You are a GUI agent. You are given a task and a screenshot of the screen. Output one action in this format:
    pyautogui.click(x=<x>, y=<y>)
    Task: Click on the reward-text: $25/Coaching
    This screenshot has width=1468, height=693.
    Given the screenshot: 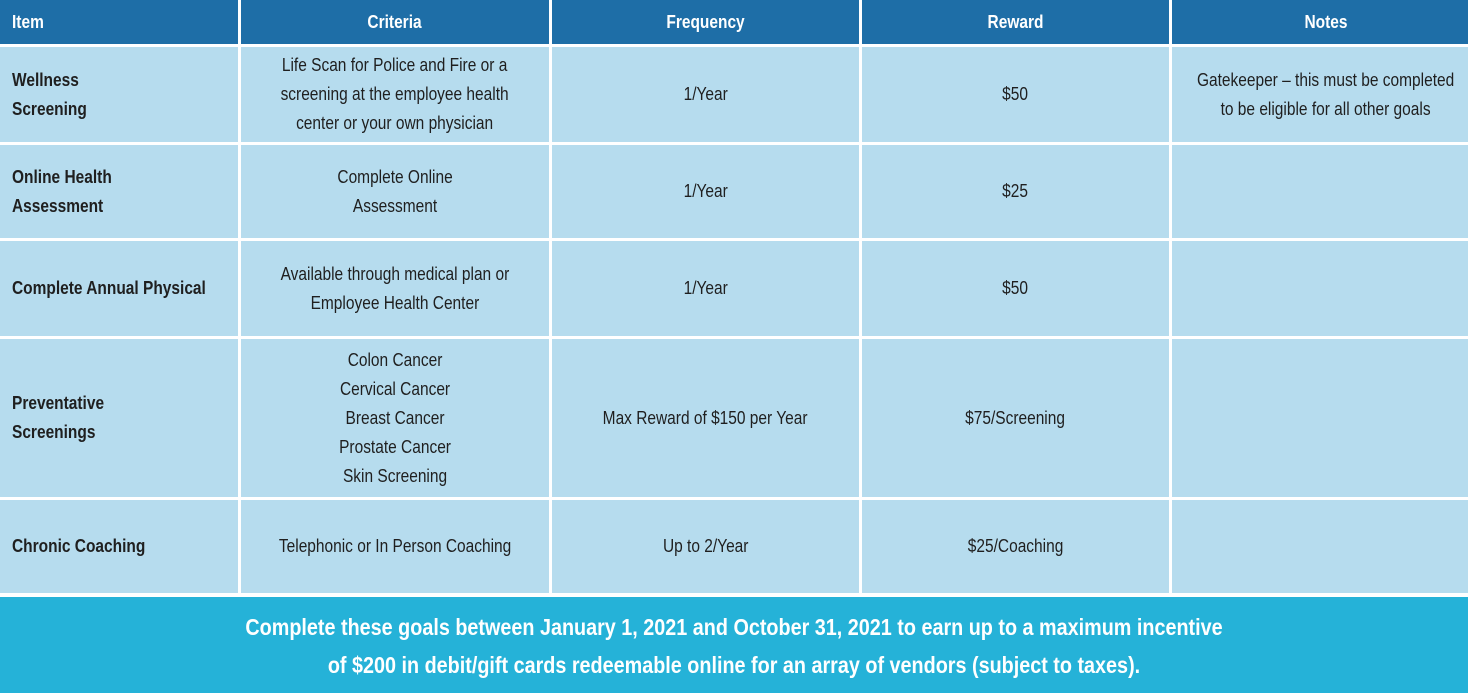 What is the action you would take?
    pyautogui.click(x=1015, y=546)
    